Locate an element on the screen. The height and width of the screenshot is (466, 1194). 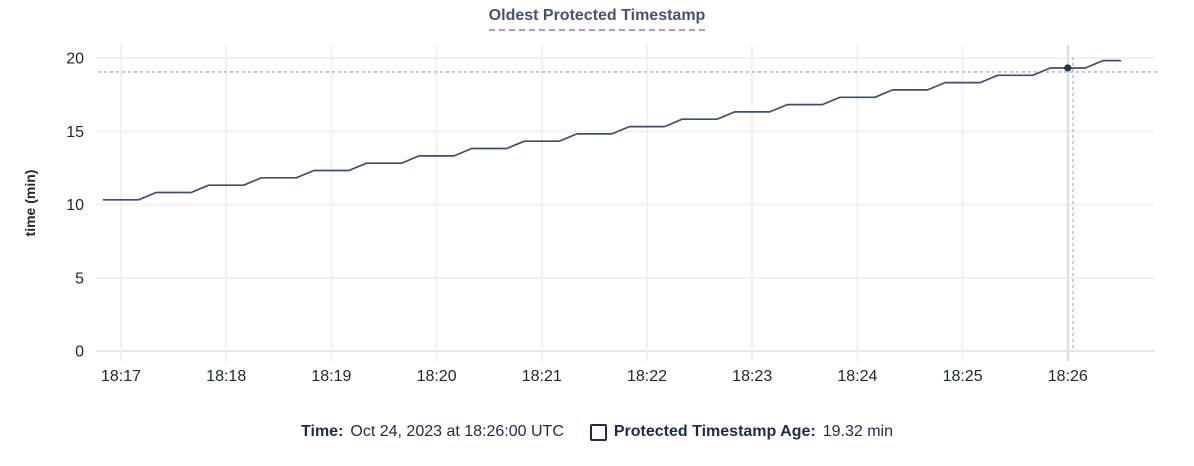
y-tick-label: 15 is located at coordinates (75, 132).